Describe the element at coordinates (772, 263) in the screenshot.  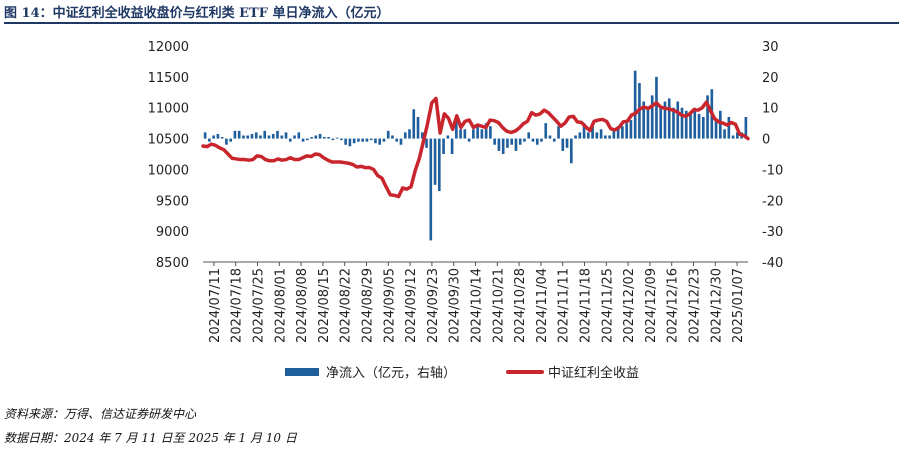
I see `right-tick-label: -40` at that location.